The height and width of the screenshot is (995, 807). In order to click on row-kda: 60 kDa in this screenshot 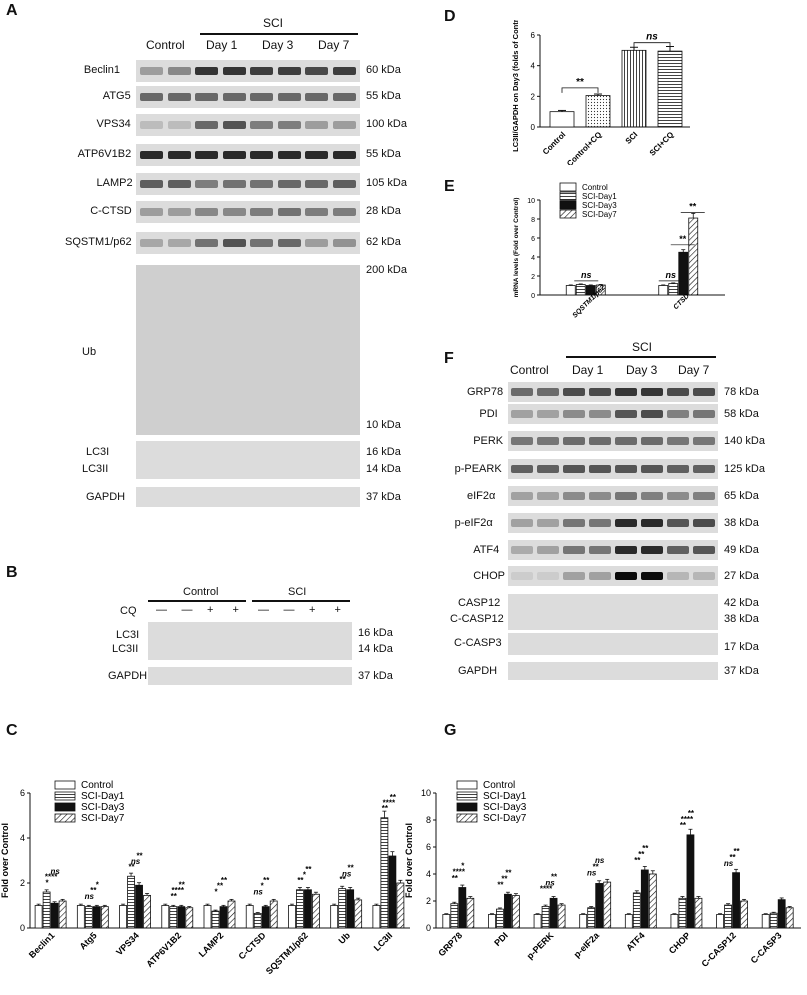, I will do `click(383, 70)`.